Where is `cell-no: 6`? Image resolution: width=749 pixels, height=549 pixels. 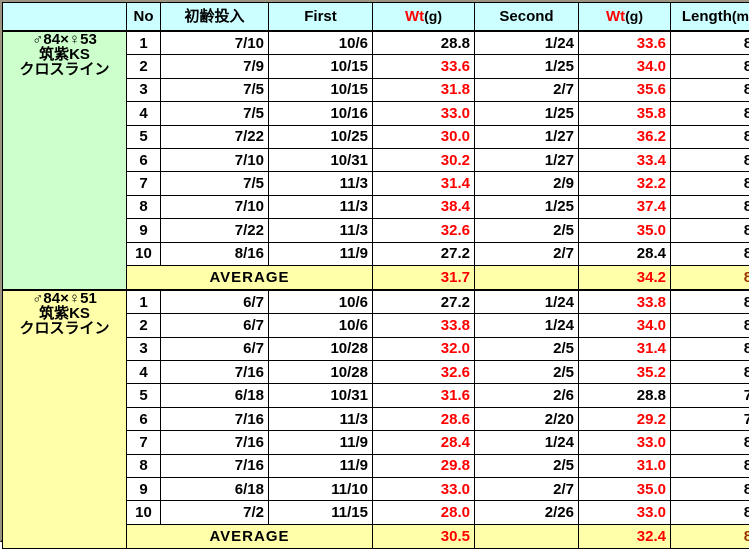
cell-no: 6 is located at coordinates (144, 418).